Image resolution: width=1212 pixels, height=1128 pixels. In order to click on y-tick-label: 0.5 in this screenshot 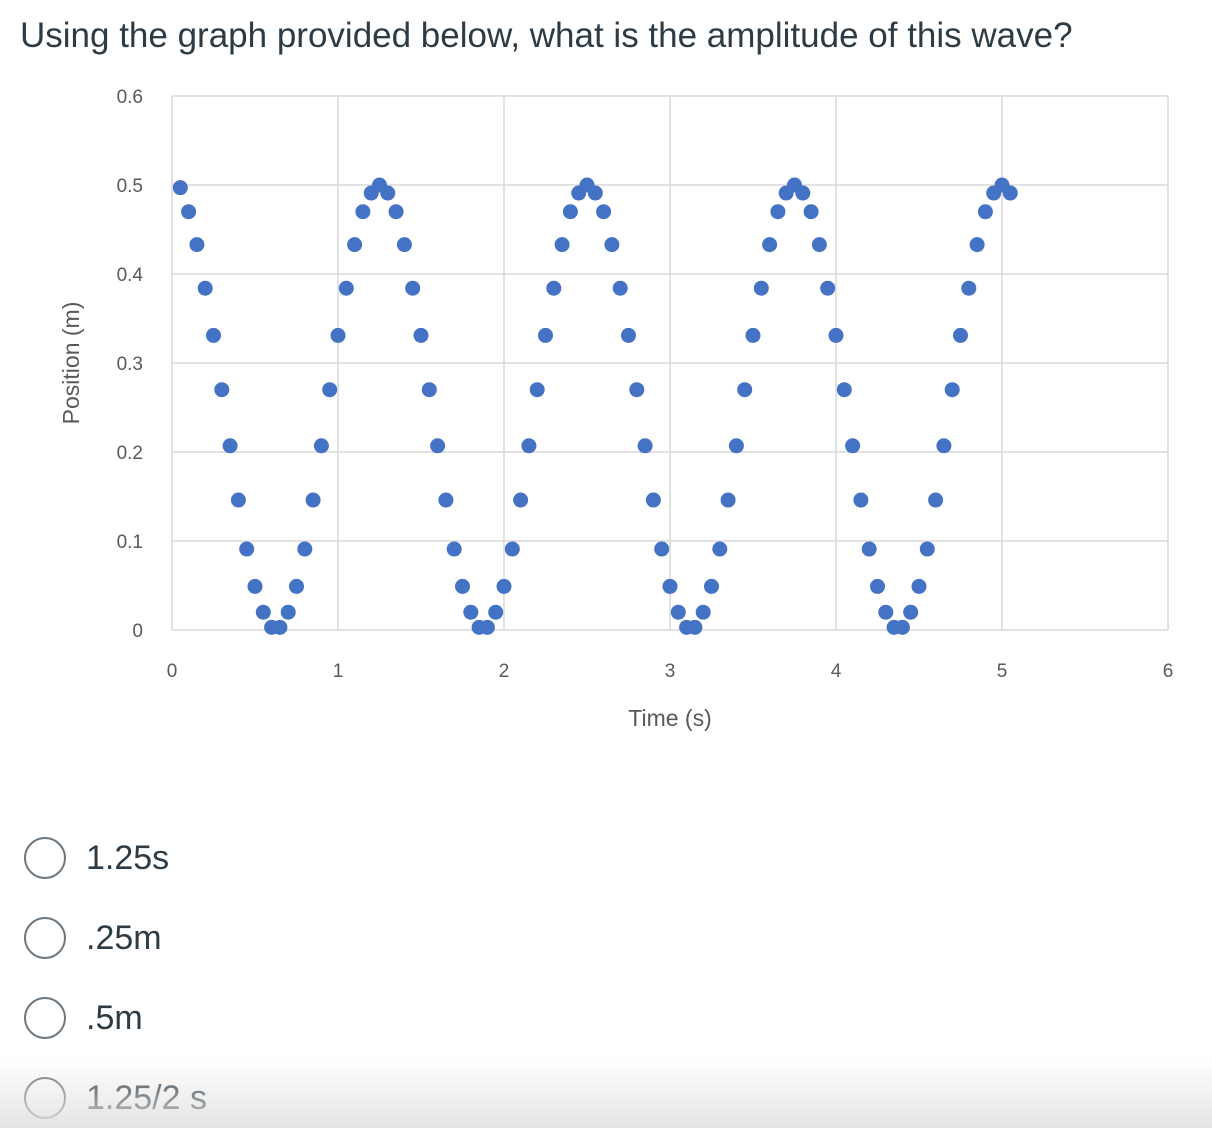, I will do `click(130, 186)`.